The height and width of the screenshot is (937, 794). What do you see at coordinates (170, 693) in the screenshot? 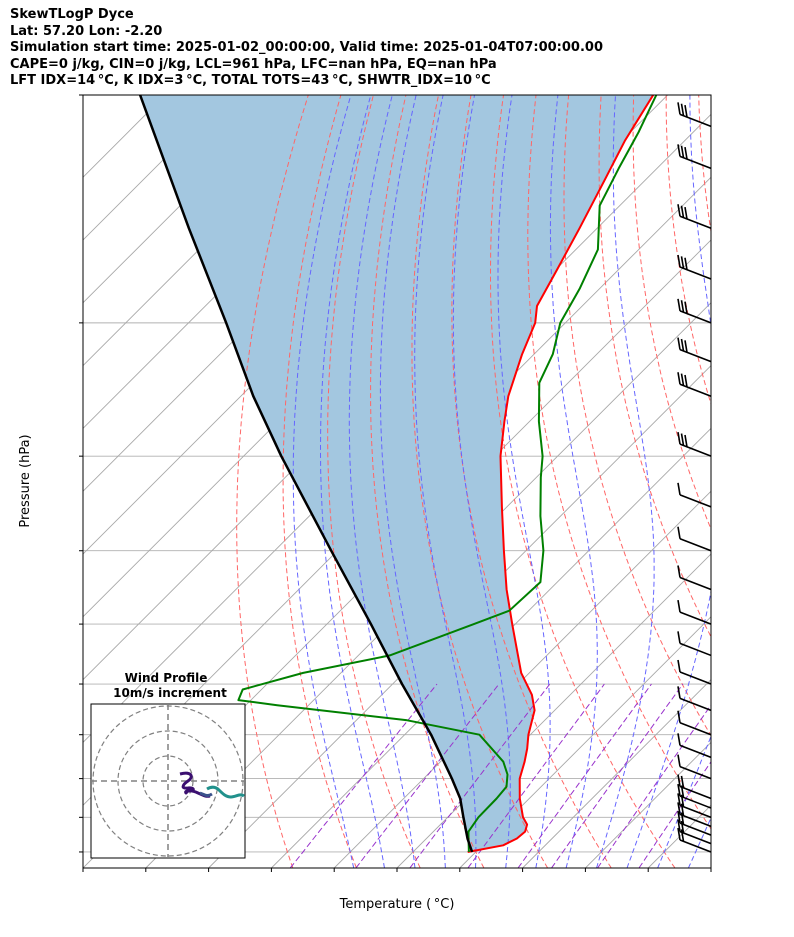
I see `wind-profile-subtitle: 10m/s increment` at bounding box center [170, 693].